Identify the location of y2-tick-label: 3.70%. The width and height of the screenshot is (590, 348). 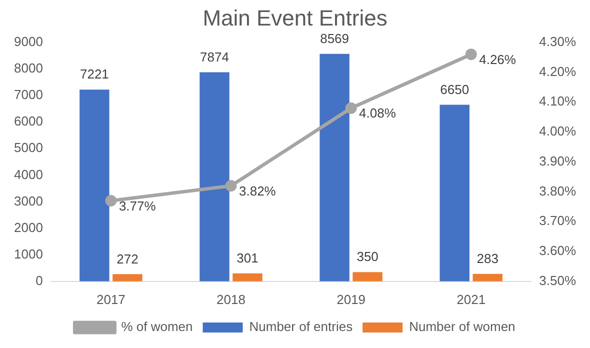
(557, 220).